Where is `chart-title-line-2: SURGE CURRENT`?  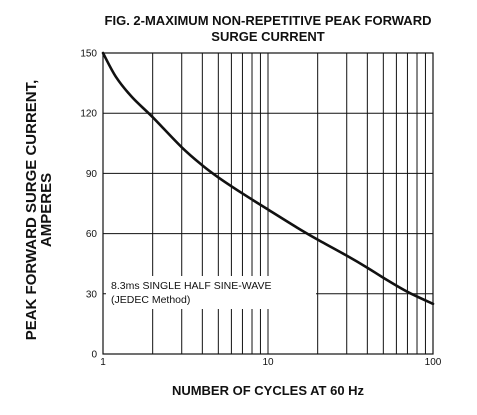 chart-title-line-2: SURGE CURRENT is located at coordinates (267, 36).